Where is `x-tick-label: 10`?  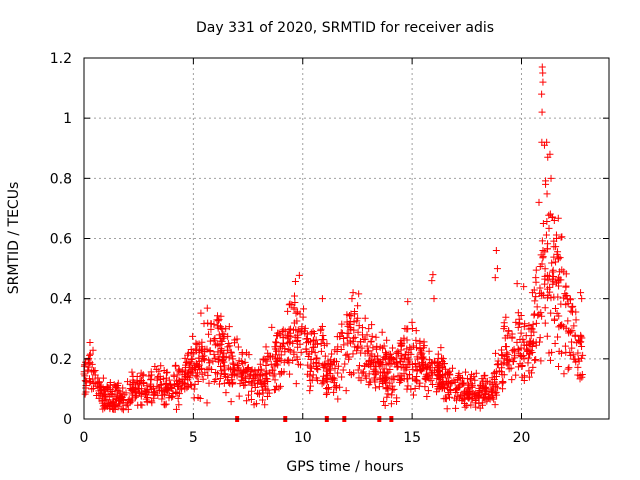 x-tick-label: 10 is located at coordinates (303, 438).